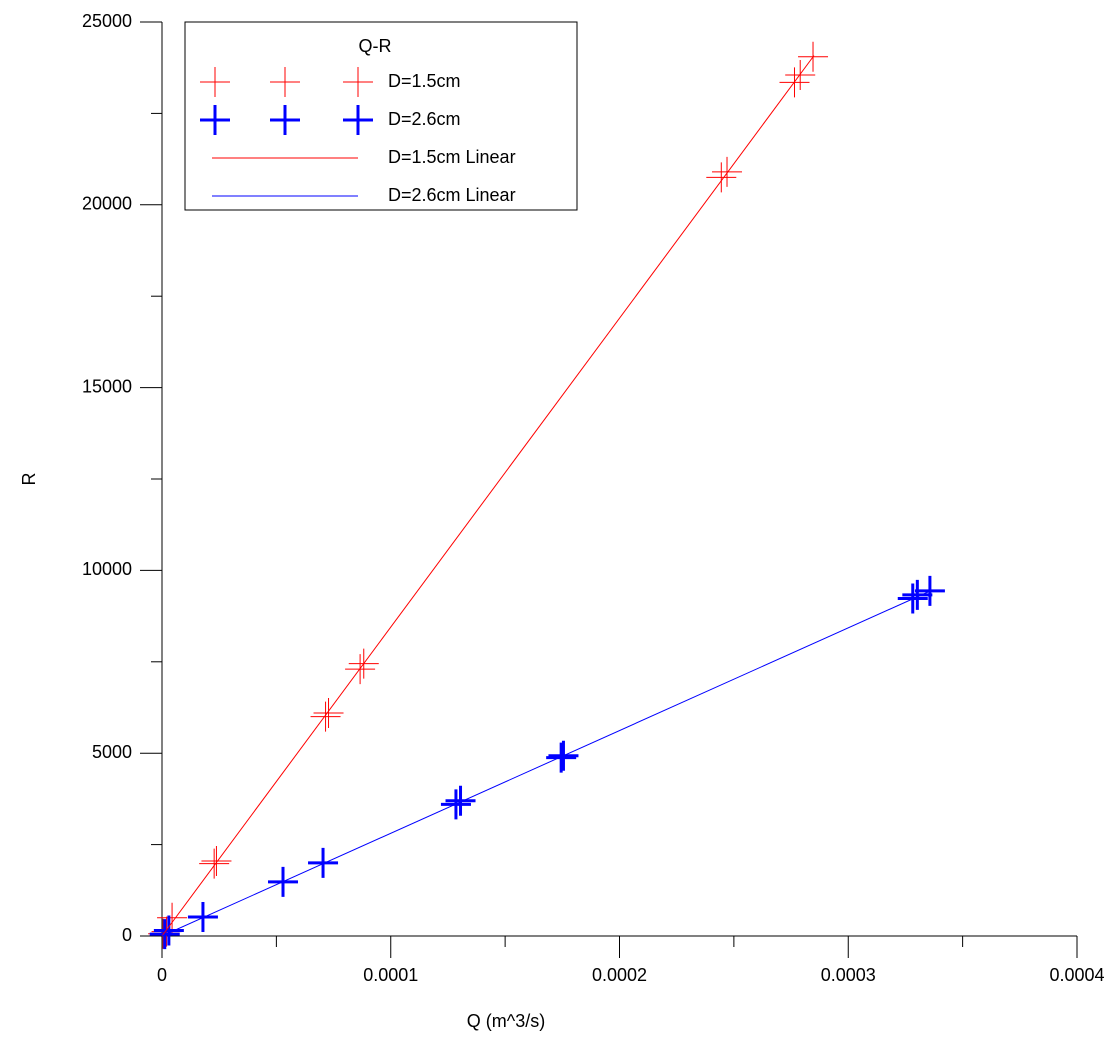 The height and width of the screenshot is (1037, 1118). I want to click on legend-label: D=1.5cm Linear, so click(452, 157).